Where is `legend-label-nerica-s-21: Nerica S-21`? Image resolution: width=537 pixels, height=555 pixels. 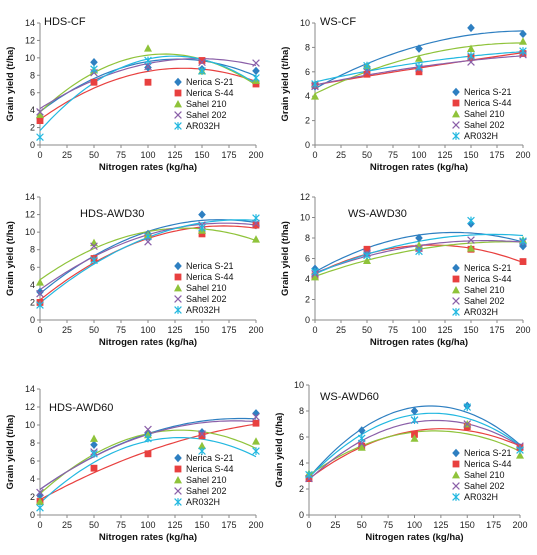 legend-label-nerica-s-21: Nerica S-21 is located at coordinates (488, 92).